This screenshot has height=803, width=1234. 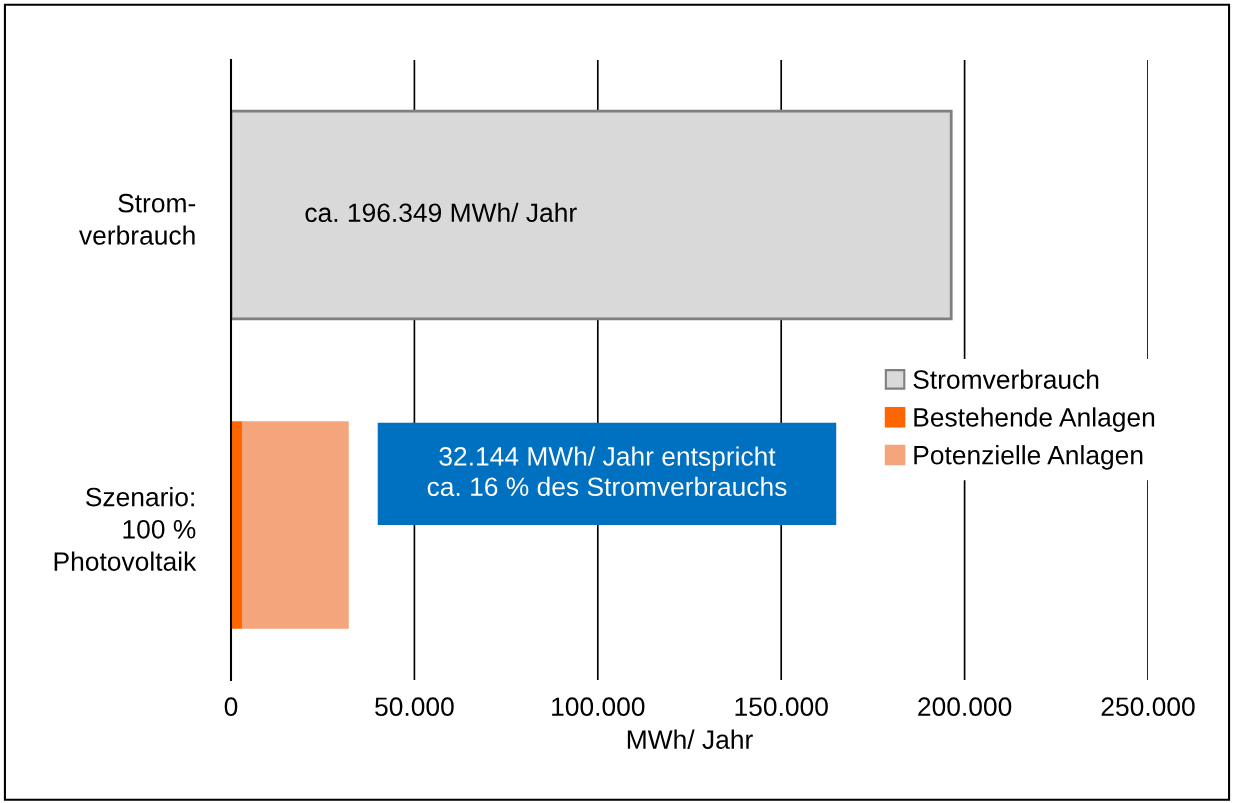 What do you see at coordinates (607, 471) in the screenshot?
I see `annotation: 32.144 MWh/ Jahr entspricht ca. 16 % des Stromverbrauchs` at bounding box center [607, 471].